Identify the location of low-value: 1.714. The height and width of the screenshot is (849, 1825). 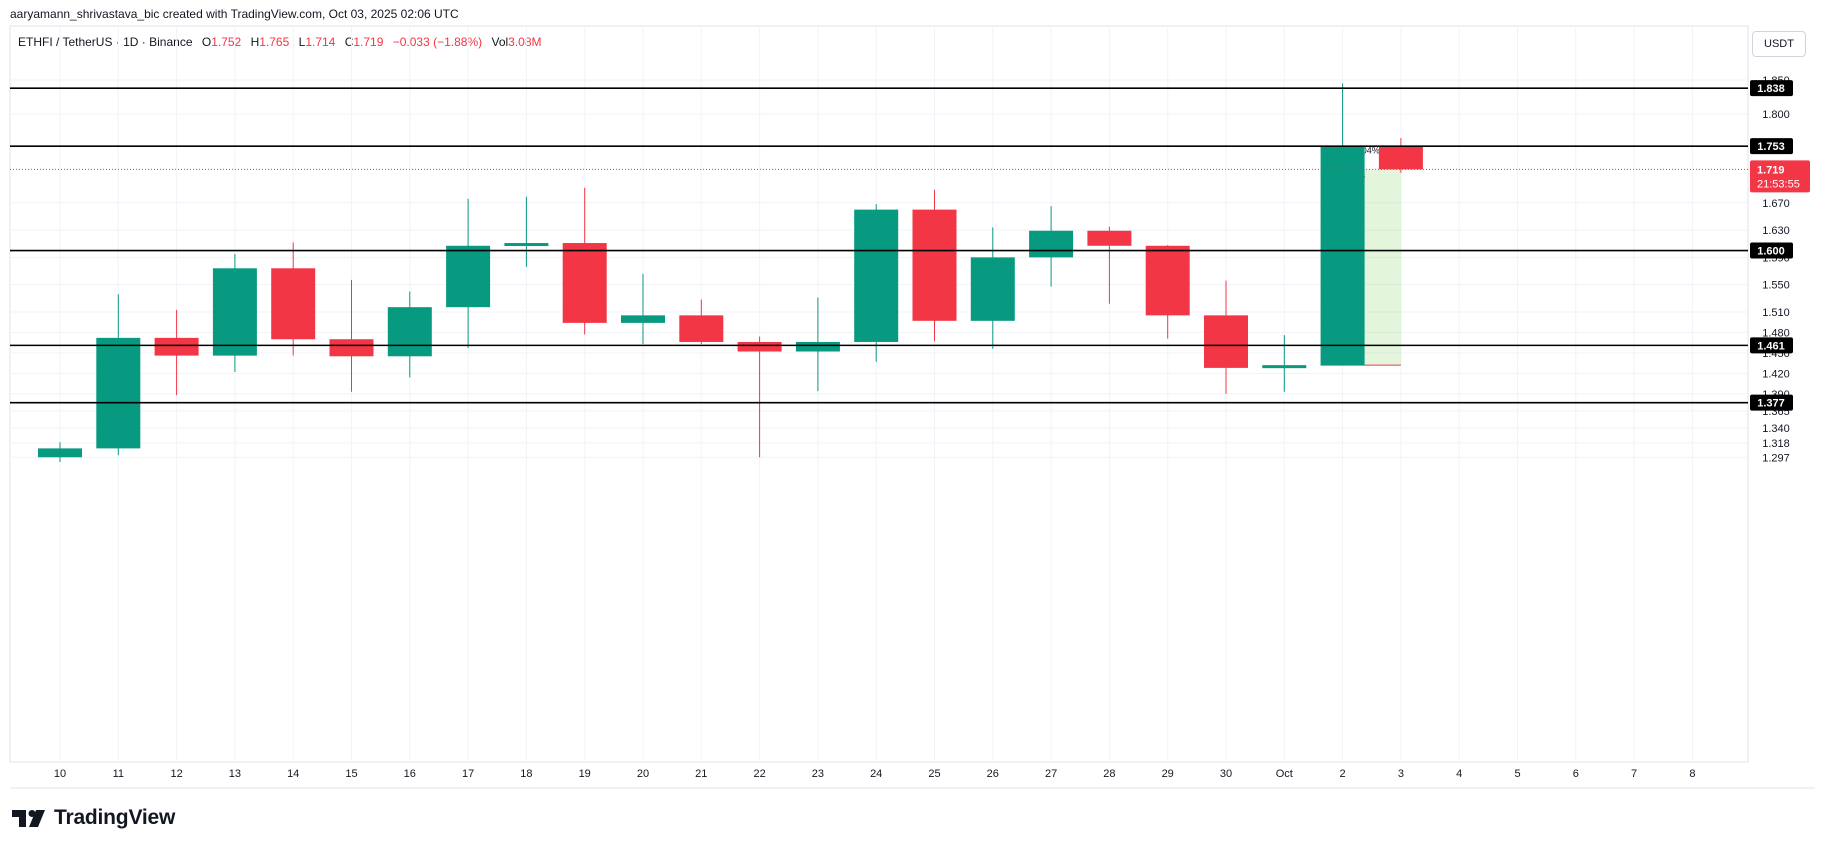
(320, 42).